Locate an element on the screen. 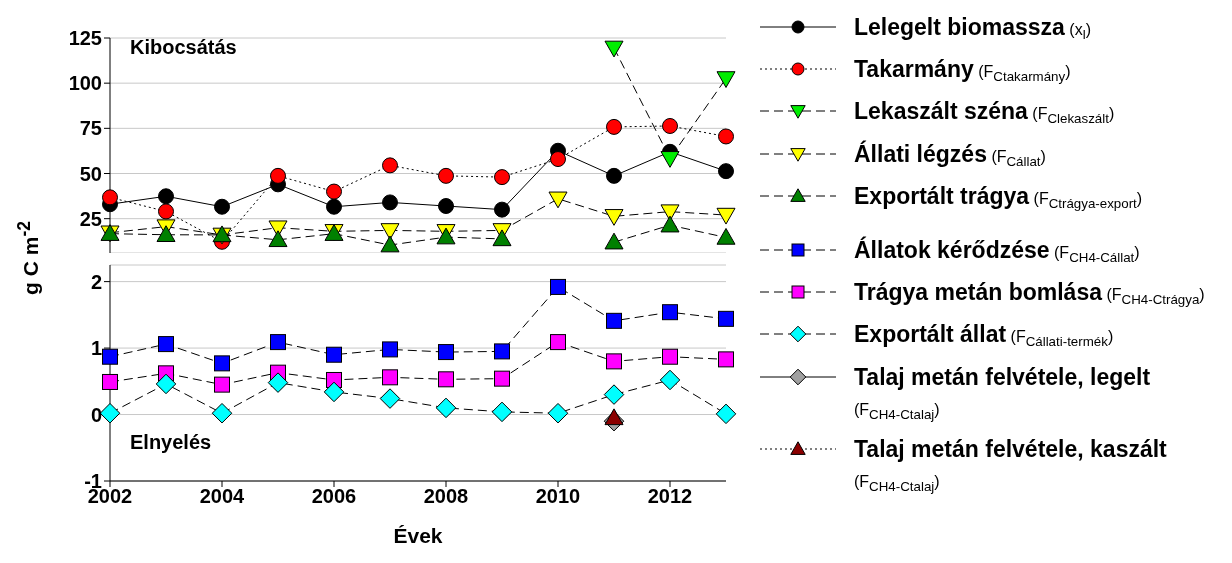  annotation: Elnyelés is located at coordinates (171, 442).